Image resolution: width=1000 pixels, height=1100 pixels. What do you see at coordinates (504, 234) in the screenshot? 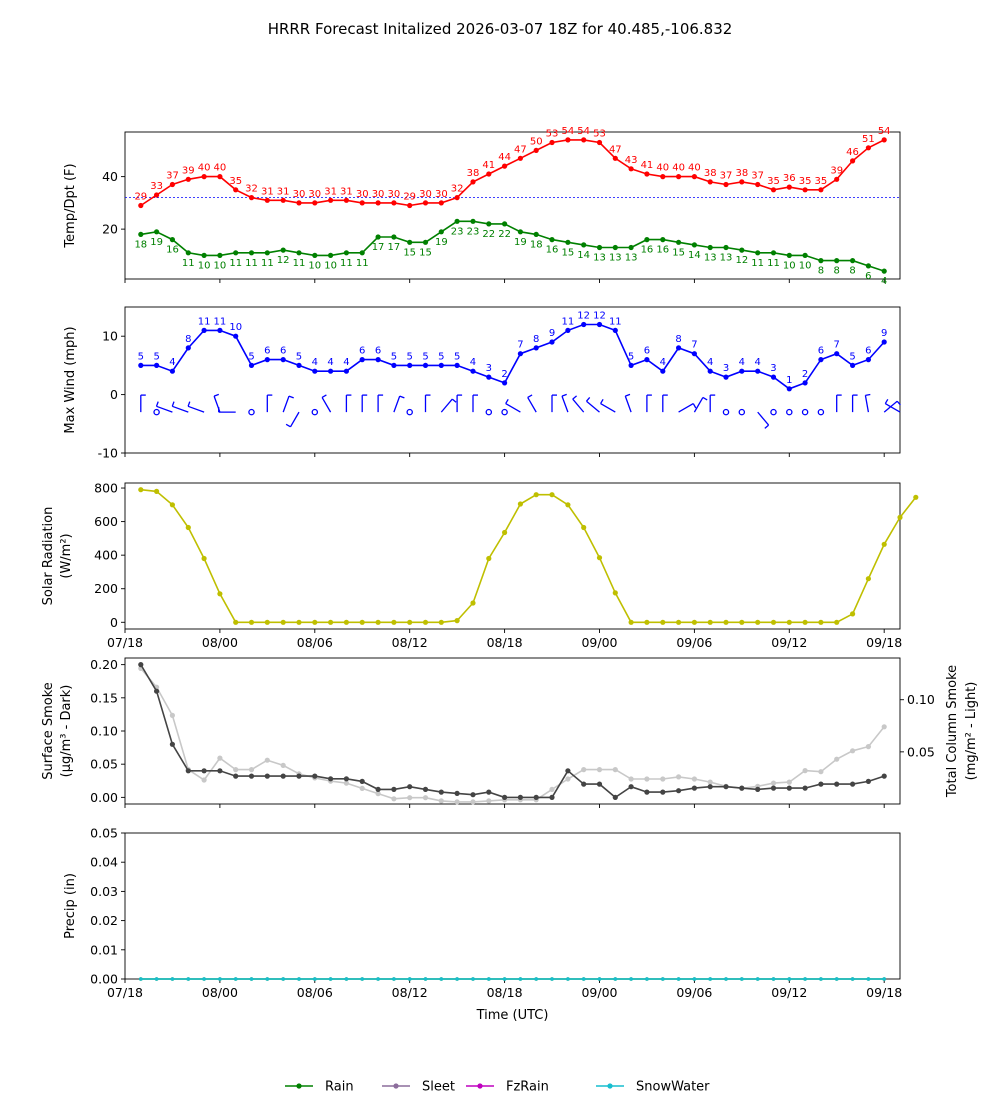
I see `temp-data-label: 22` at bounding box center [504, 234].